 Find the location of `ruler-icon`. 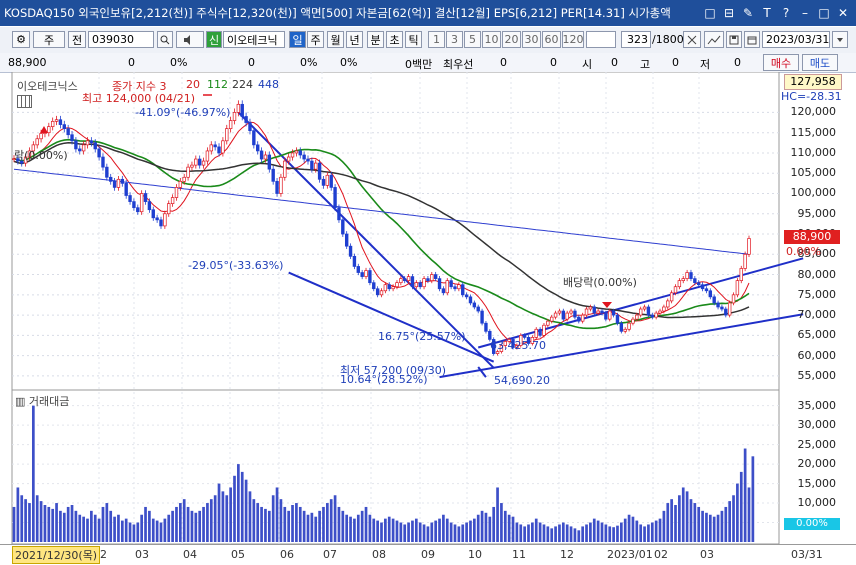

ruler-icon is located at coordinates (692, 39).